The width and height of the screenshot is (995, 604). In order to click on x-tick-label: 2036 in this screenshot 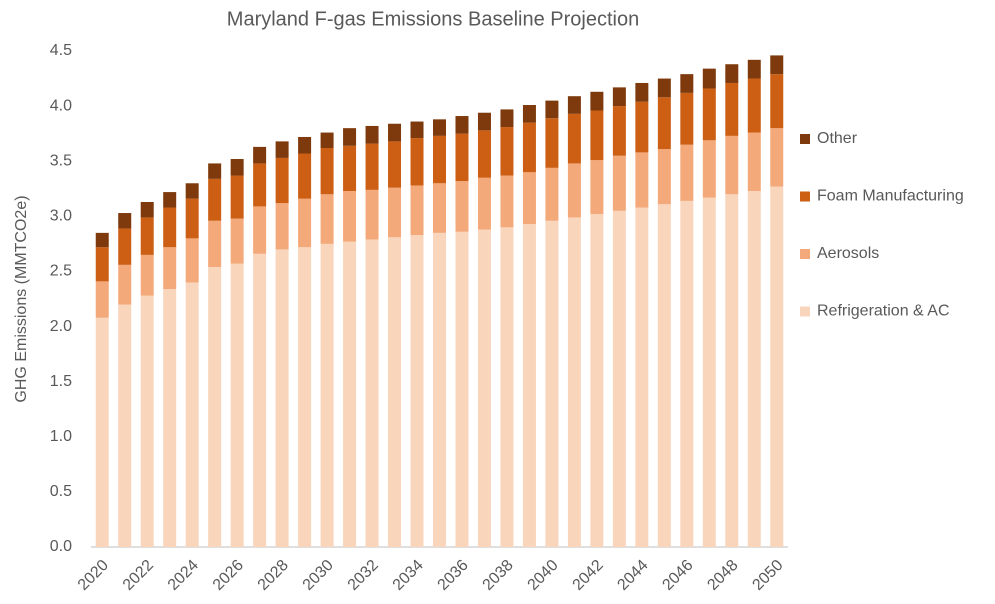, I will do `click(453, 575)`.